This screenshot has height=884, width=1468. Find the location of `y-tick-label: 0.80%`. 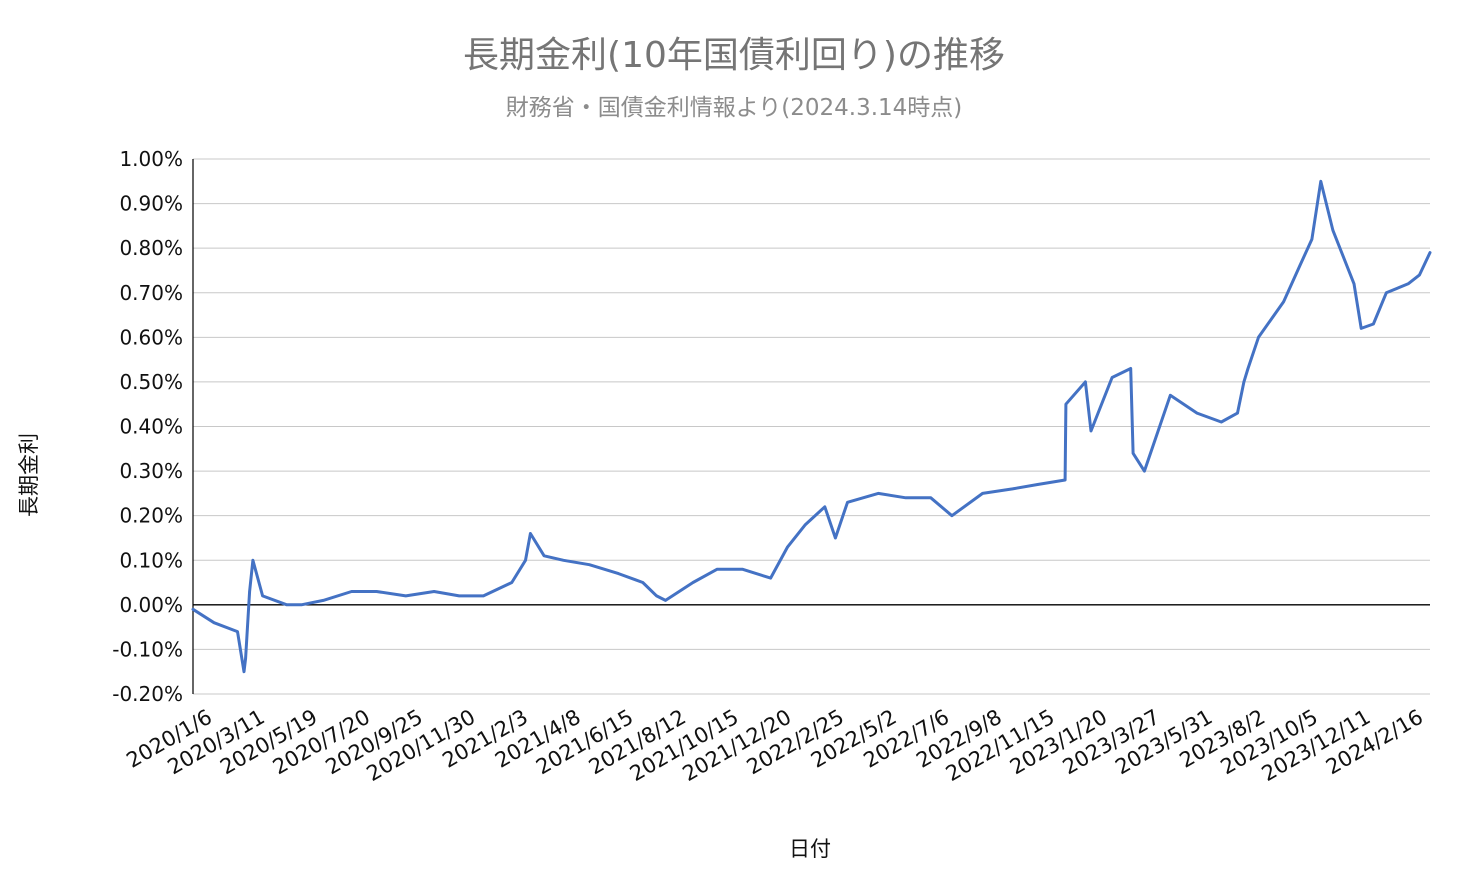

y-tick-label: 0.80% is located at coordinates (151, 248).